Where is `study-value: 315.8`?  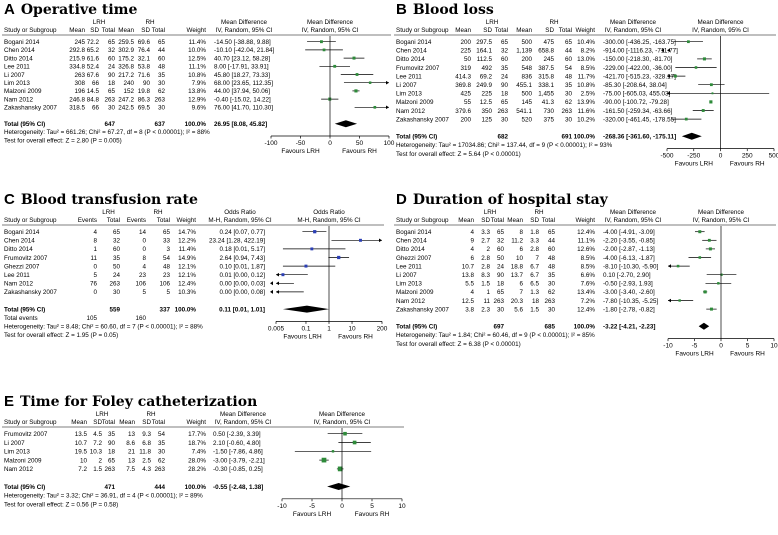
study-value: 315.8 is located at coordinates (546, 76).